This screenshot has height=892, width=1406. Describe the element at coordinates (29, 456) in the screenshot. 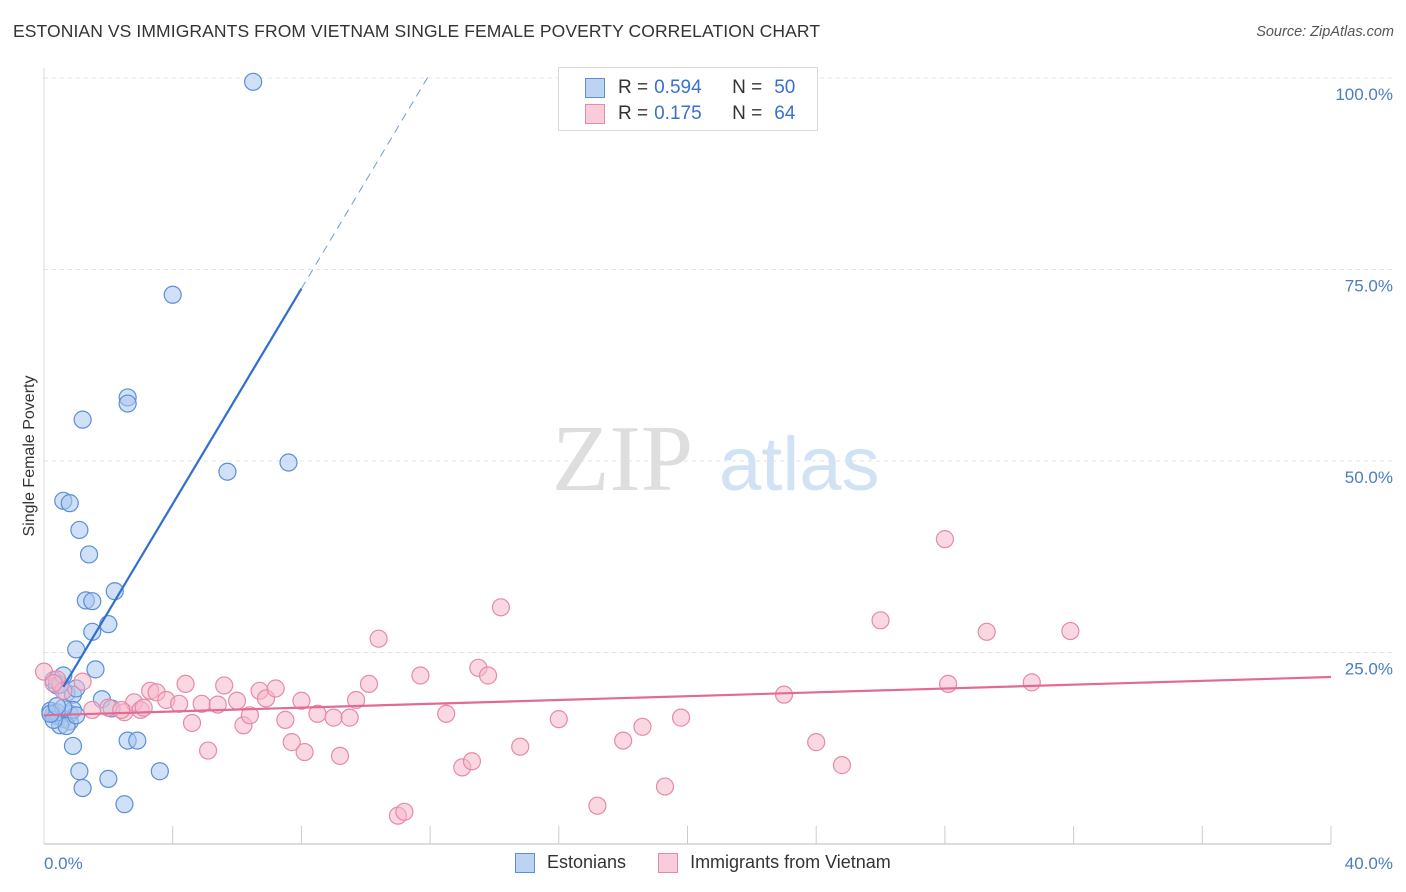

I see `y-axis-label: Single Female Poverty` at that location.